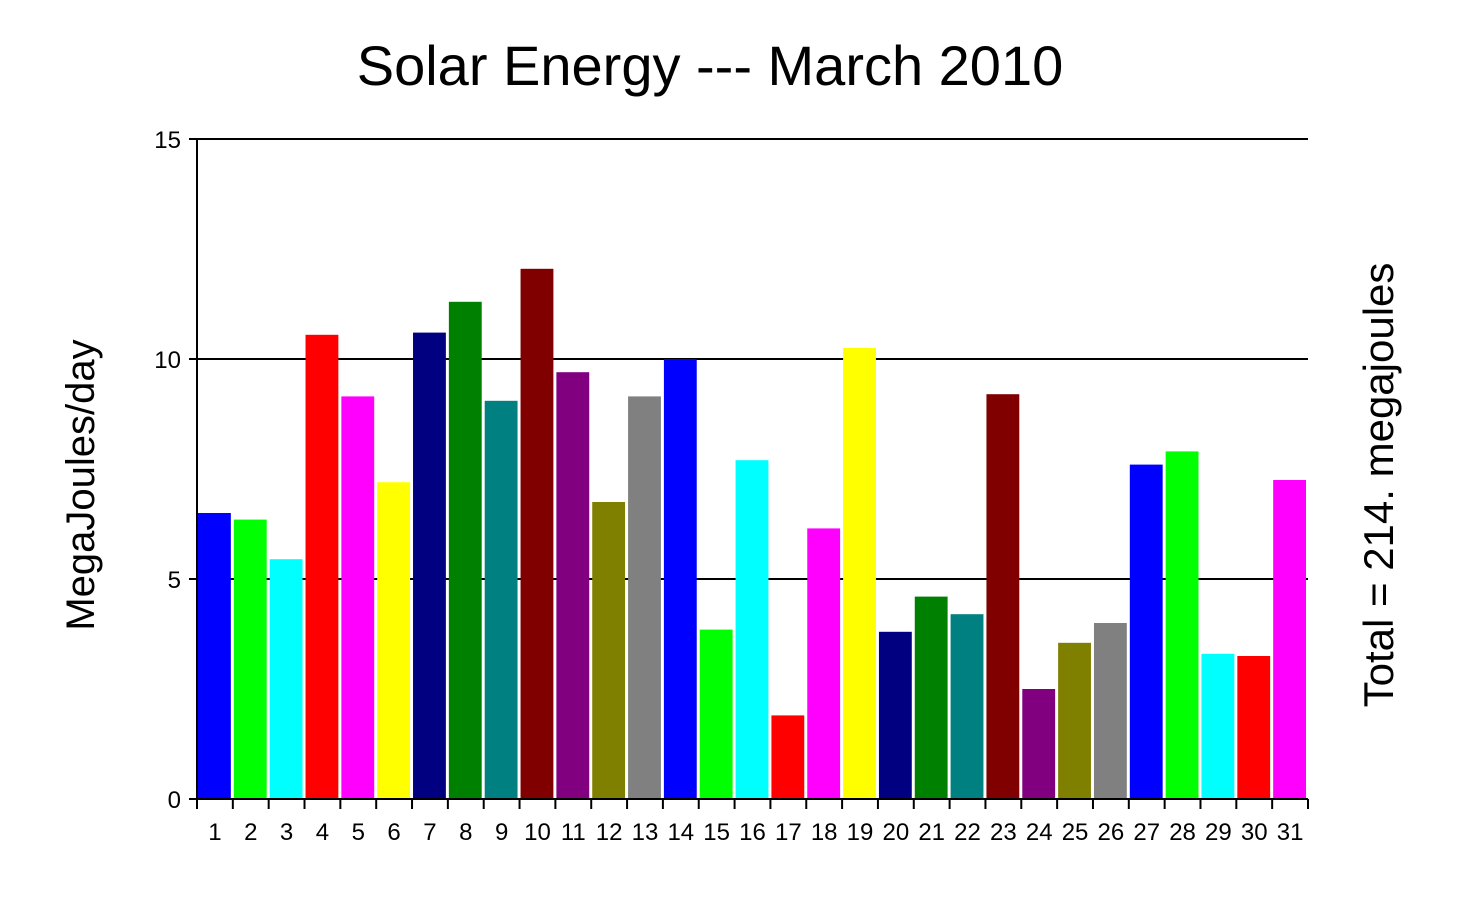  What do you see at coordinates (1111, 832) in the screenshot?
I see `x-tick-label-26: 26` at bounding box center [1111, 832].